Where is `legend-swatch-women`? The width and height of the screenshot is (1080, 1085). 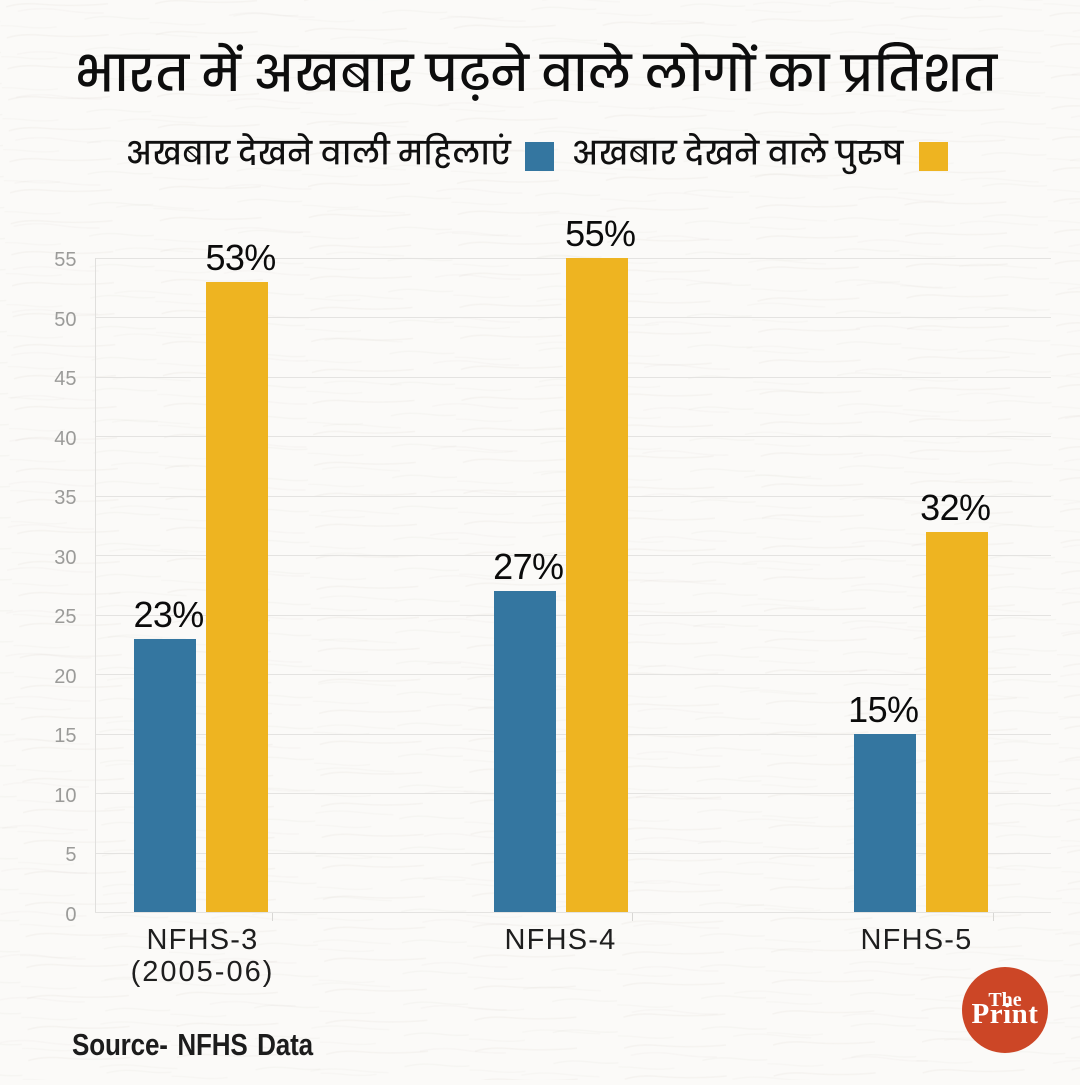 legend-swatch-women is located at coordinates (539, 156).